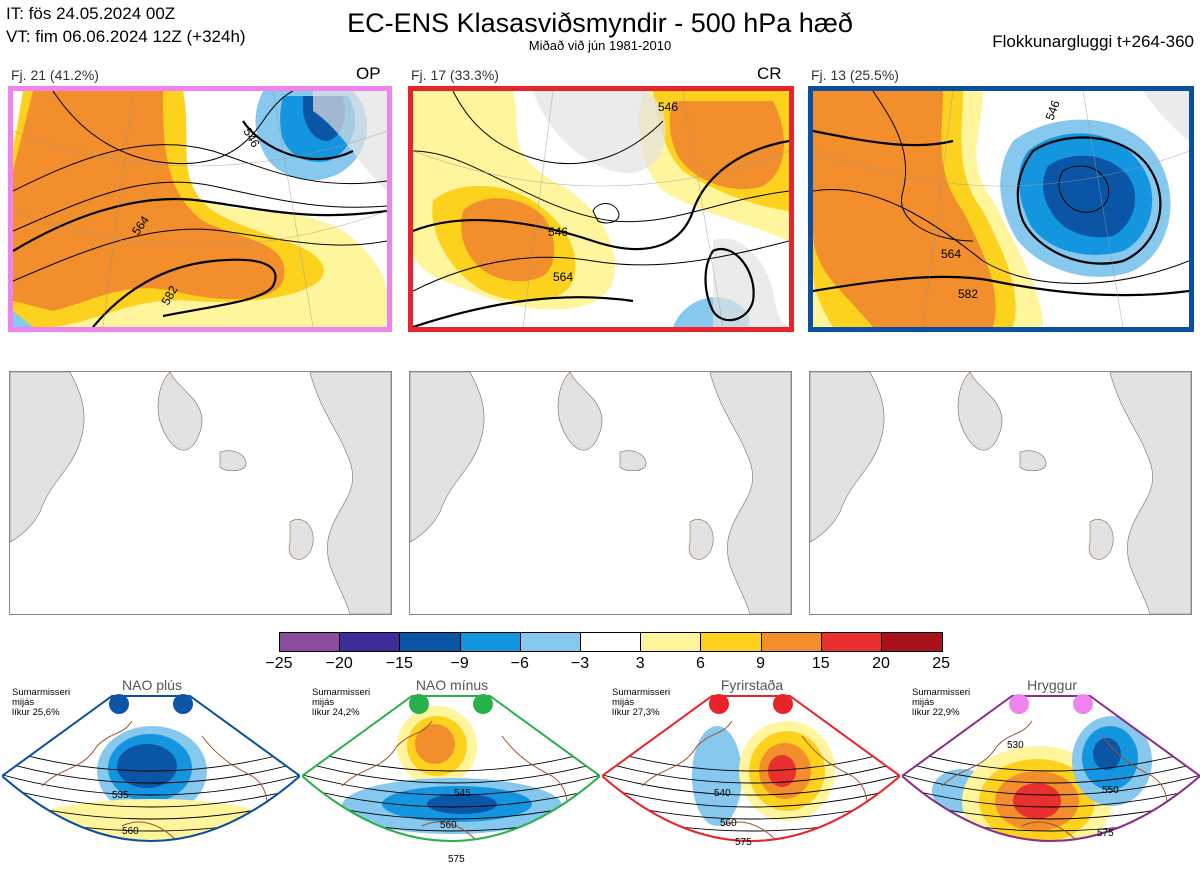 The width and height of the screenshot is (1200, 876). I want to click on panel-2-tag: CR, so click(769, 73).